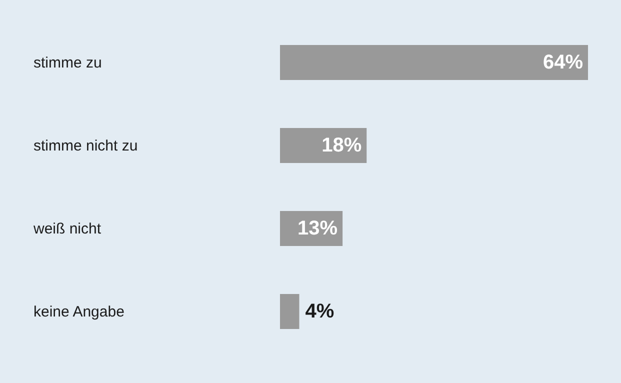 The width and height of the screenshot is (621, 383). What do you see at coordinates (86, 146) in the screenshot?
I see `y-tick-label: stimme nicht zu` at bounding box center [86, 146].